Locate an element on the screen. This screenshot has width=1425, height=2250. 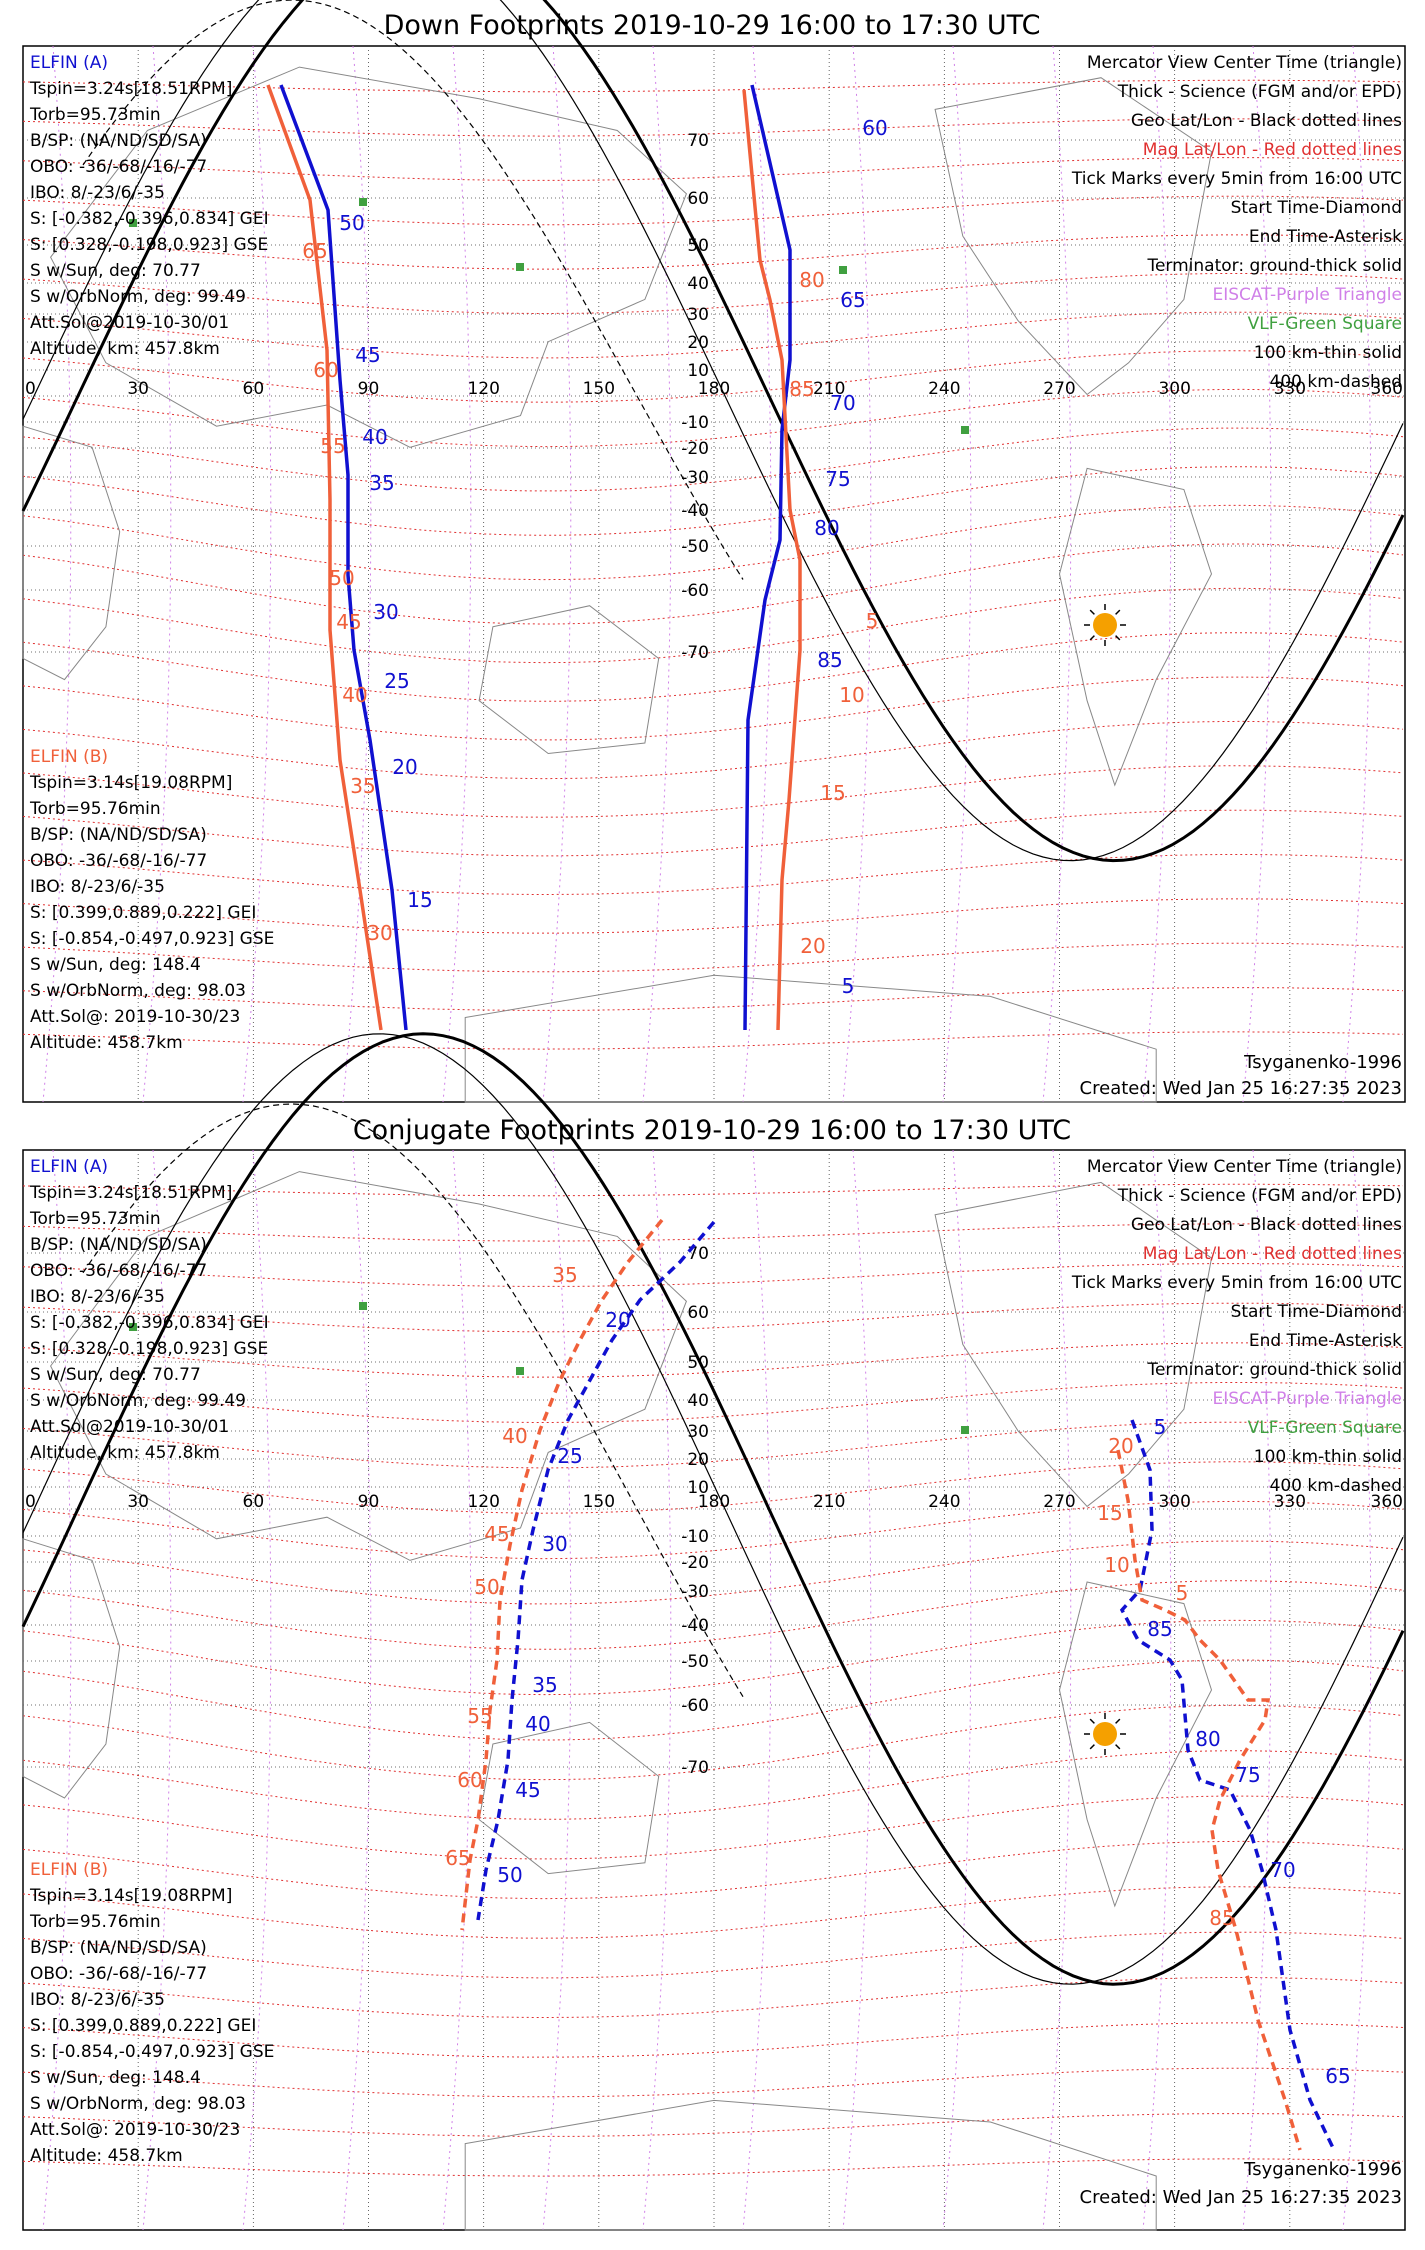
latitude-tick-label: -60 is located at coordinates (695, 1706).